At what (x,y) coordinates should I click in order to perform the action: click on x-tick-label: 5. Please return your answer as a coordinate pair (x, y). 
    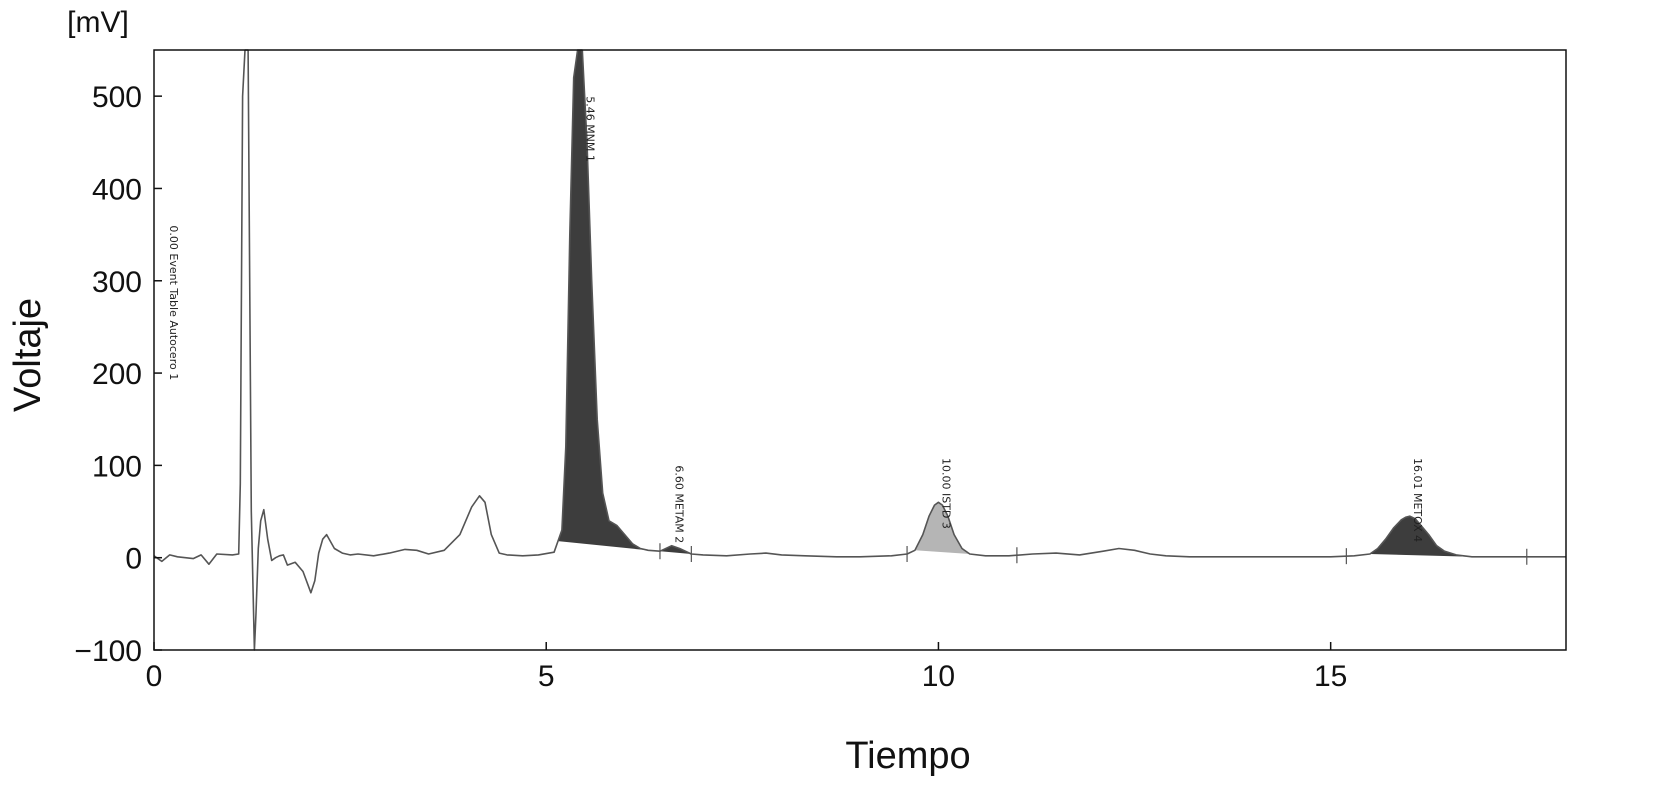
    Looking at the image, I should click on (546, 676).